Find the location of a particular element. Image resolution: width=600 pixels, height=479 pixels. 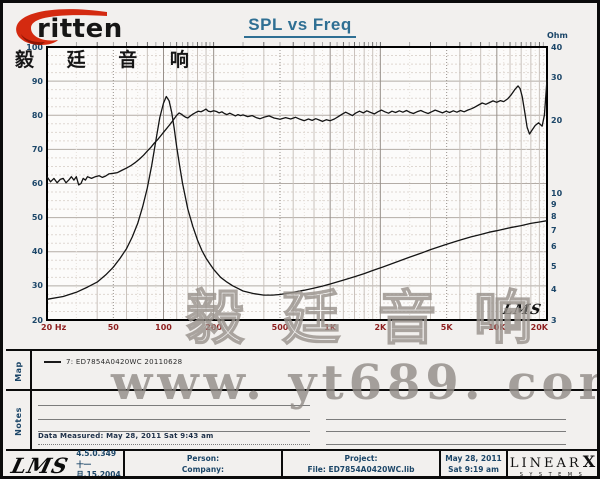

map-section-label: Map is located at coordinates (18, 371).